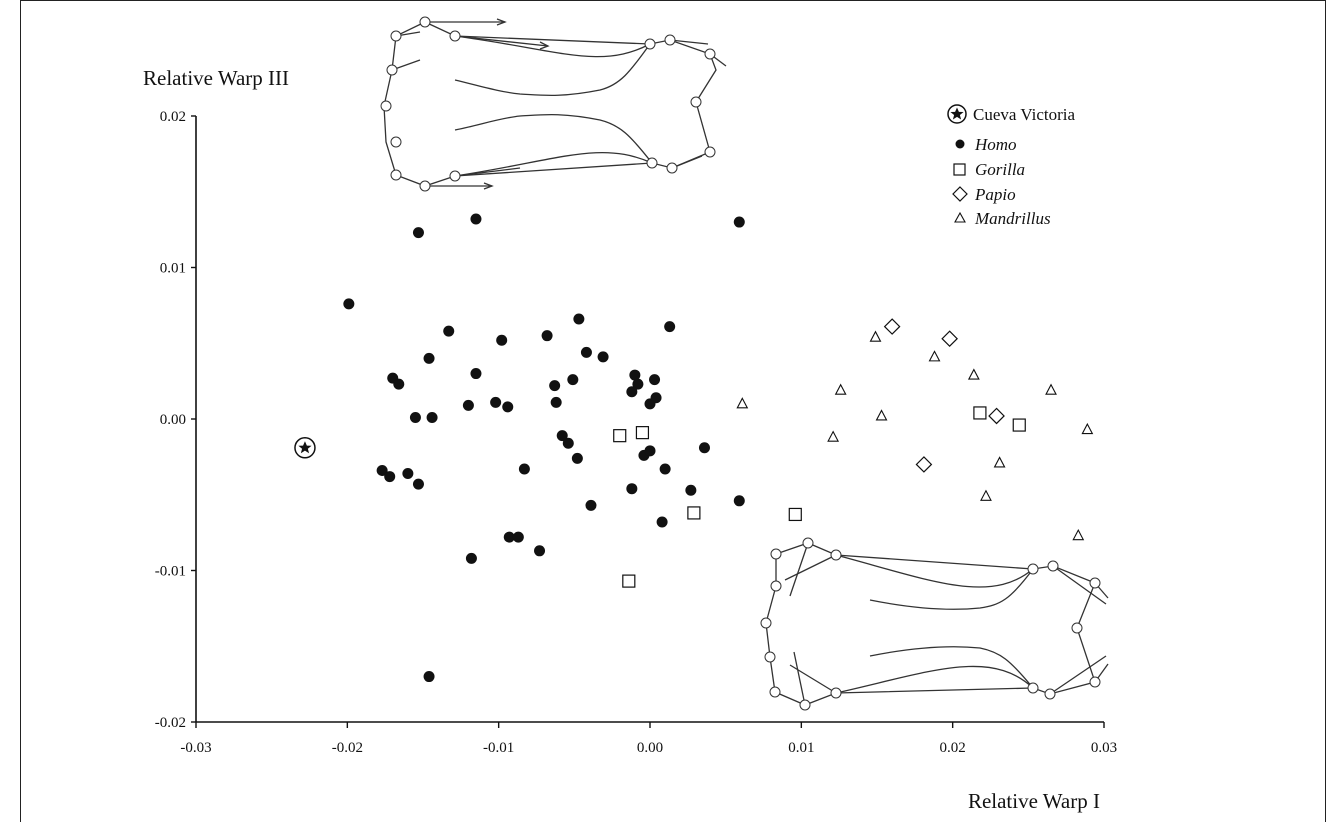 Image resolution: width=1328 pixels, height=822 pixels. I want to click on legend-label-homo: Homo, so click(995, 144).